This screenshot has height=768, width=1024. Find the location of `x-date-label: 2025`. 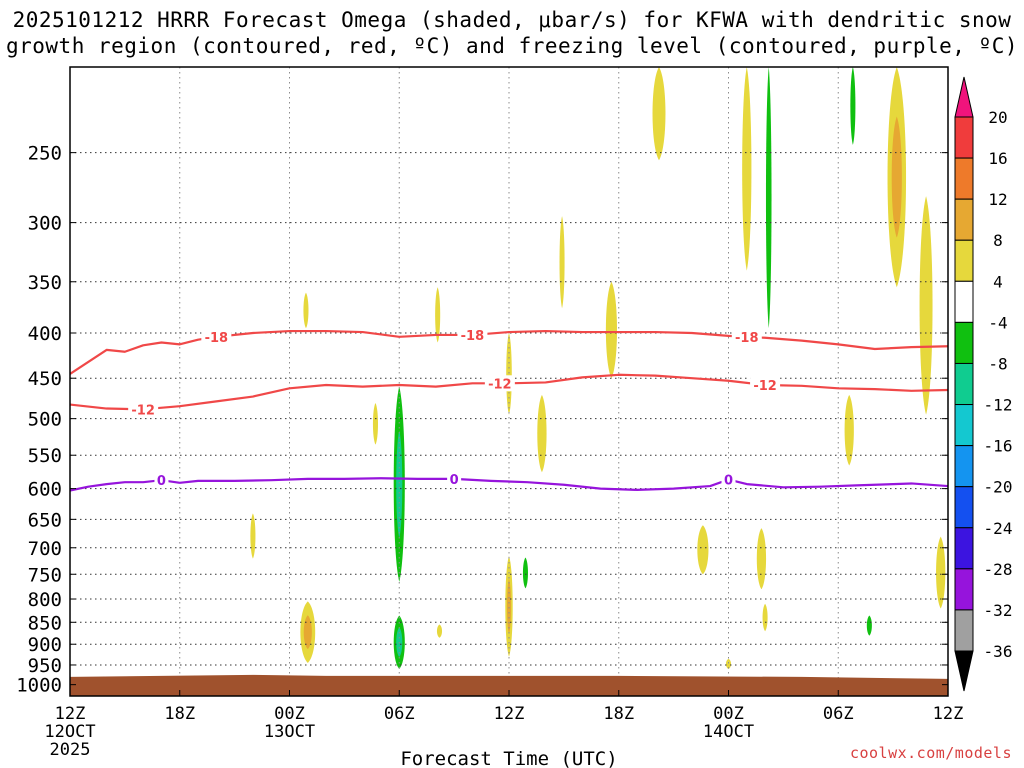

x-date-label: 2025 is located at coordinates (70, 750).